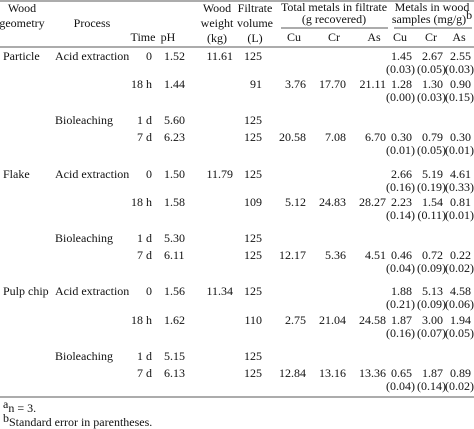  I want to click on cell-error: (0.33), so click(459, 187).